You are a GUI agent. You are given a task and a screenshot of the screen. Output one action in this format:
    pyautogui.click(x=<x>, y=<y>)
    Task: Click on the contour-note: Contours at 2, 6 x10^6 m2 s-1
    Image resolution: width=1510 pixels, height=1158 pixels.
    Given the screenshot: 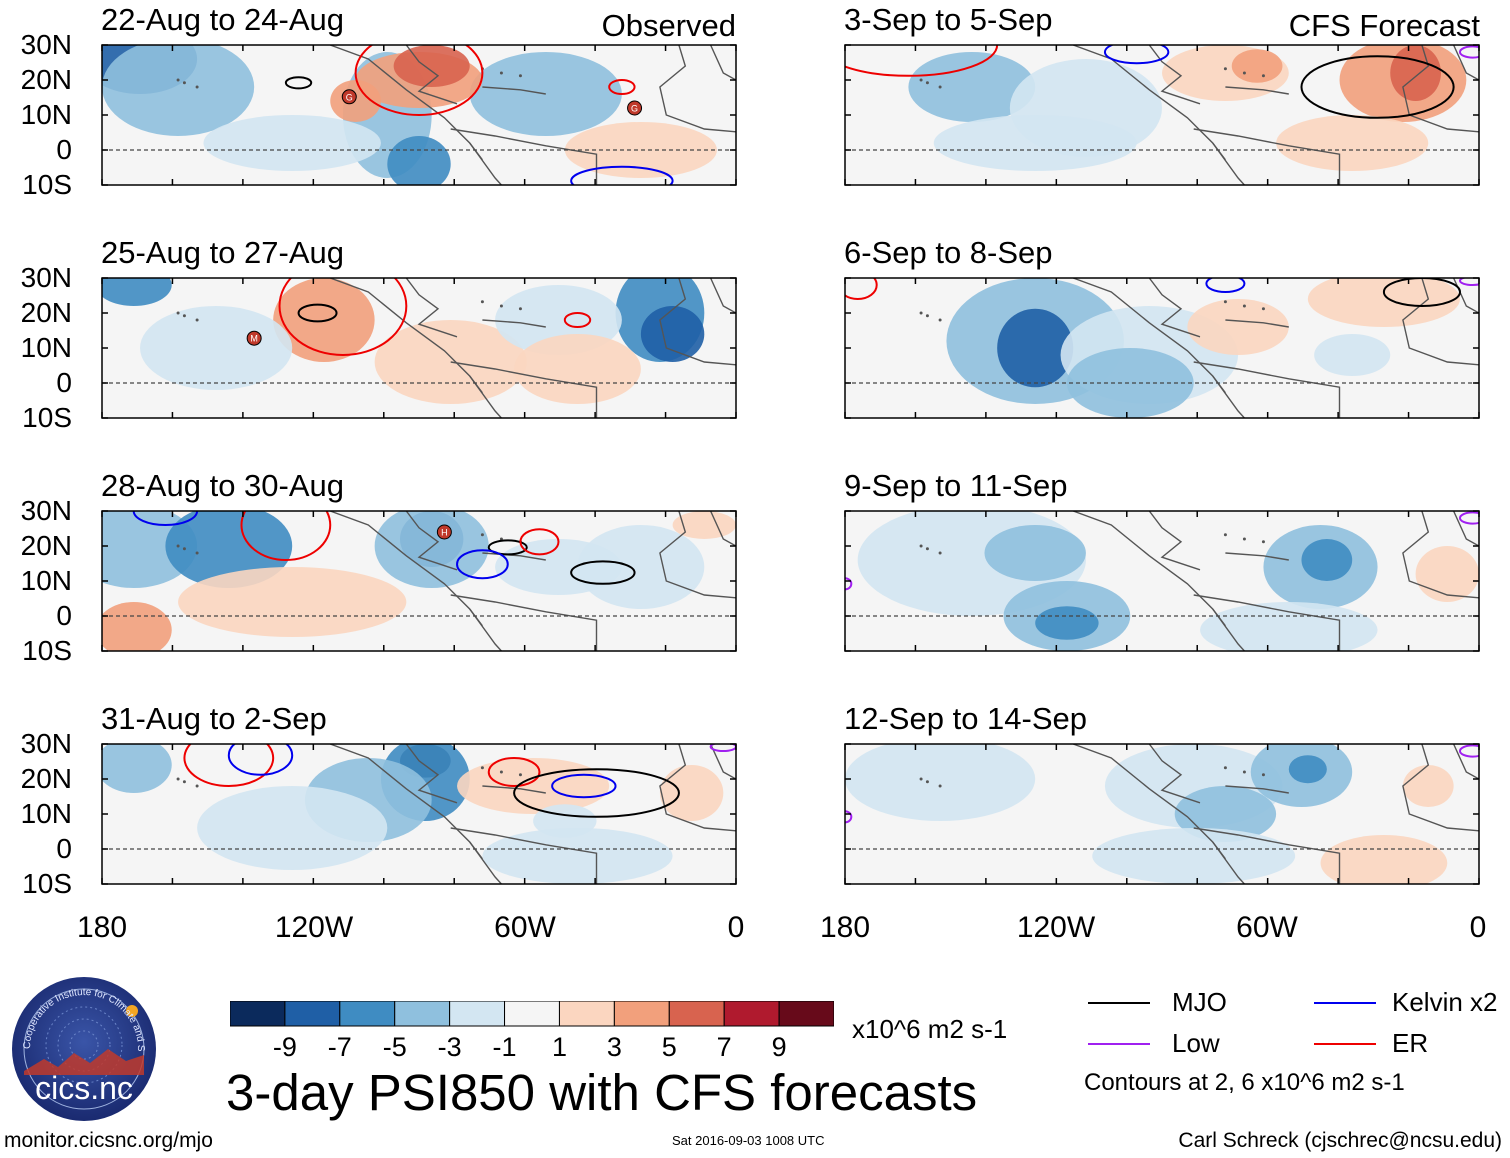 What is the action you would take?
    pyautogui.click(x=1244, y=1082)
    